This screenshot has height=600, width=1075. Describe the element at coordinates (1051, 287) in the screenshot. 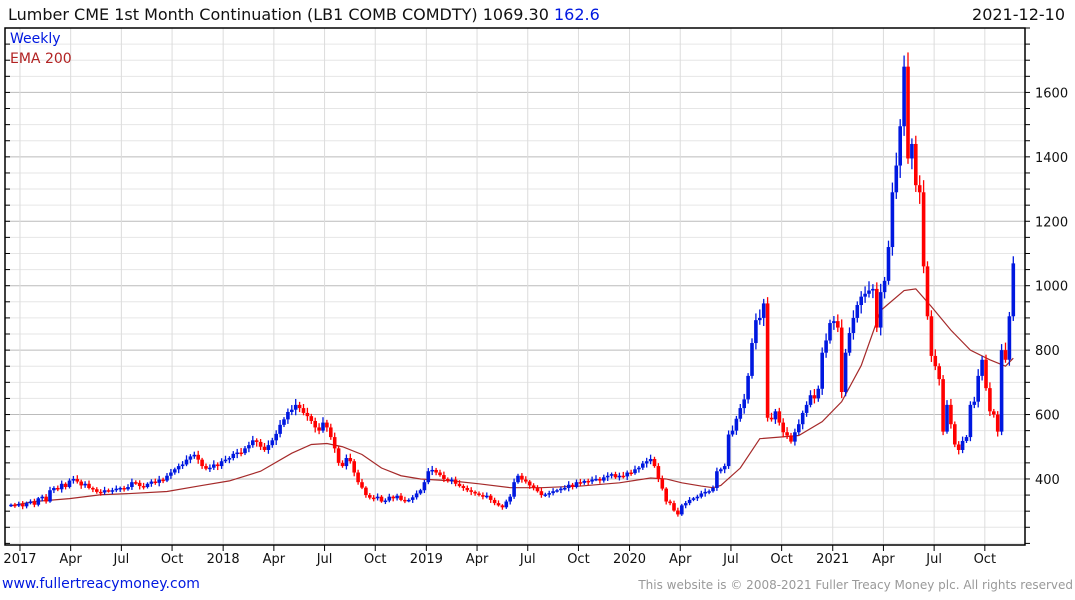

I see `y-tick-label: 1000` at that location.